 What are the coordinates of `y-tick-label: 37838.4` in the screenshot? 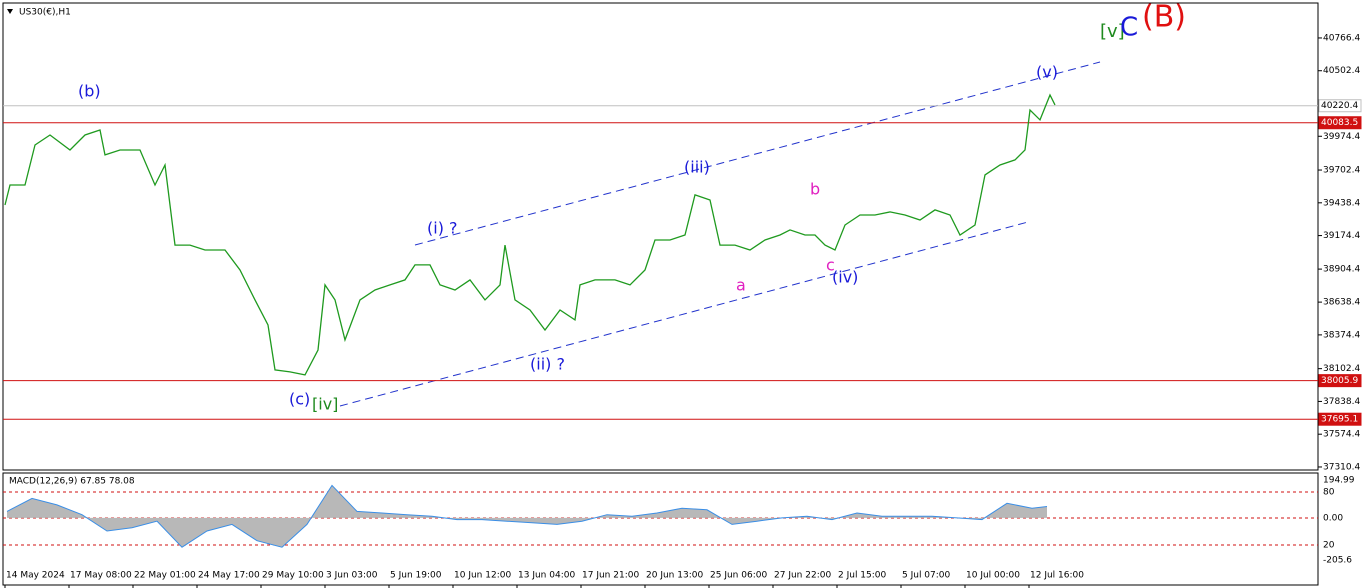 It's located at (1341, 402).